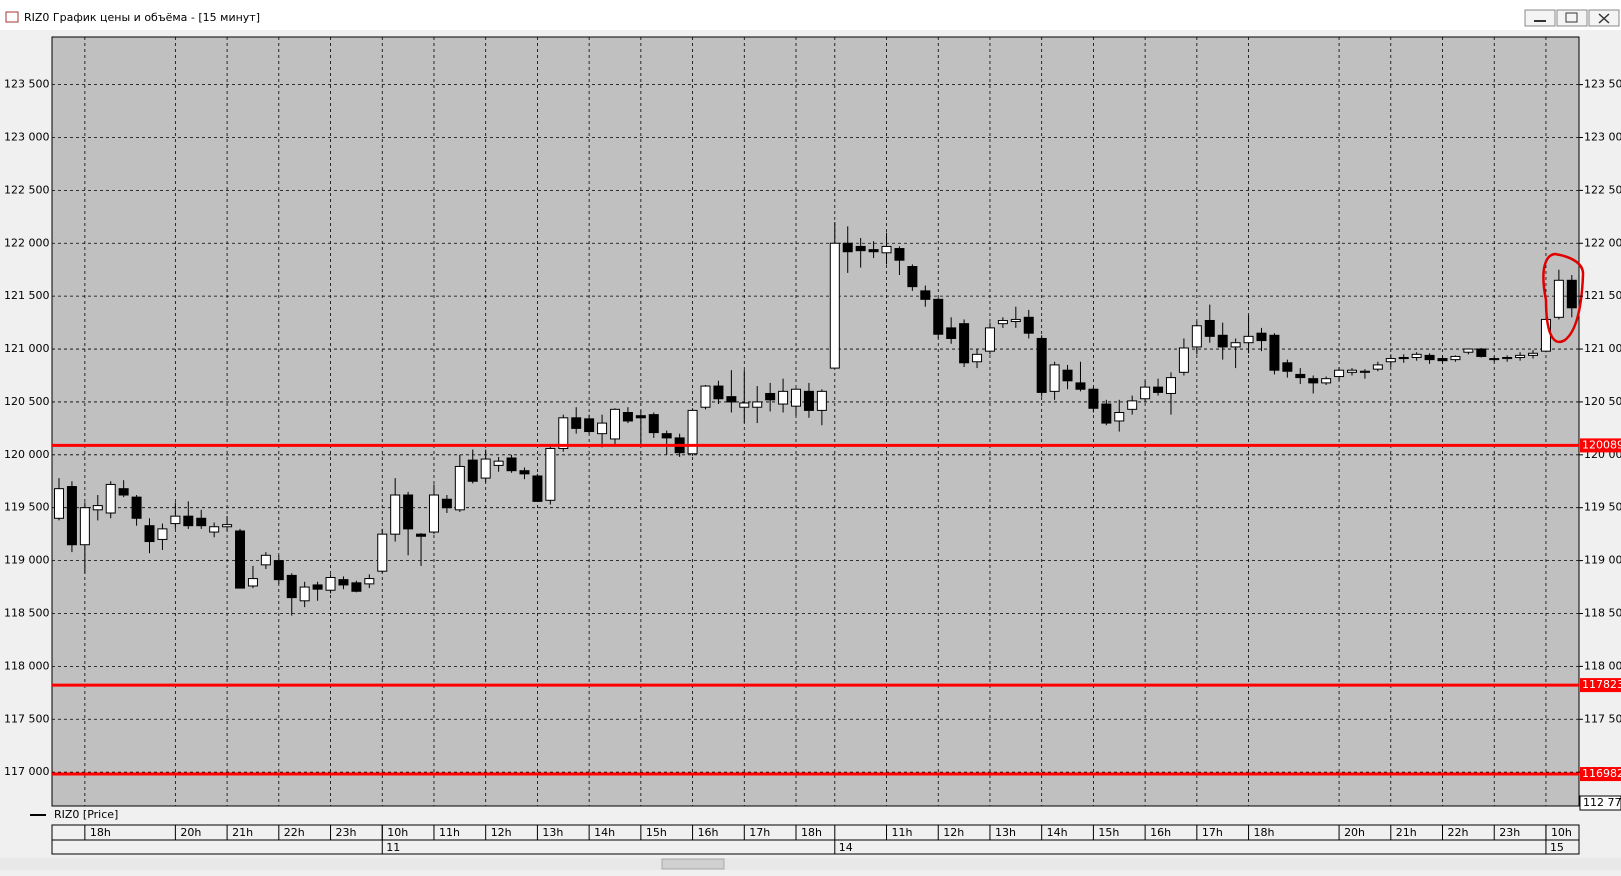 The height and width of the screenshot is (876, 1621). Describe the element at coordinates (1602, 136) in the screenshot. I see `y-tick-label-right: 123 000` at that location.